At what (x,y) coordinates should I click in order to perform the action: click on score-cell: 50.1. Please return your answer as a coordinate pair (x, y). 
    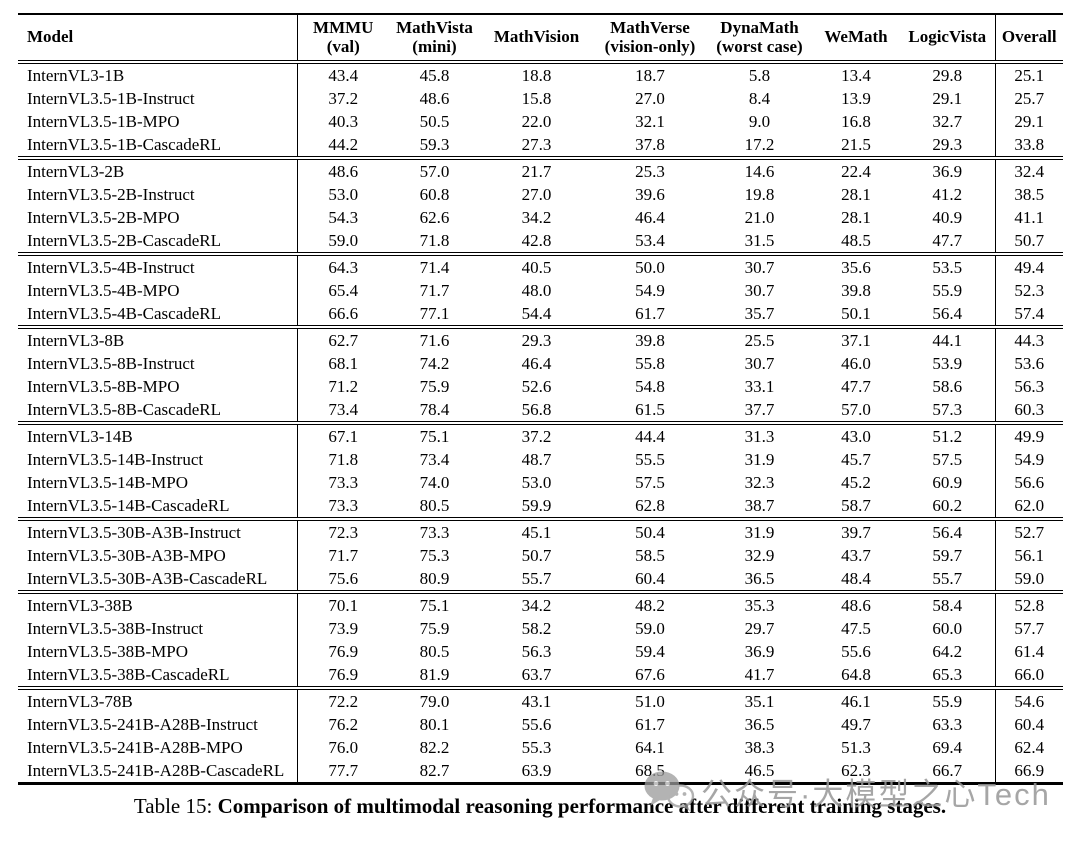
    Looking at the image, I should click on (856, 313).